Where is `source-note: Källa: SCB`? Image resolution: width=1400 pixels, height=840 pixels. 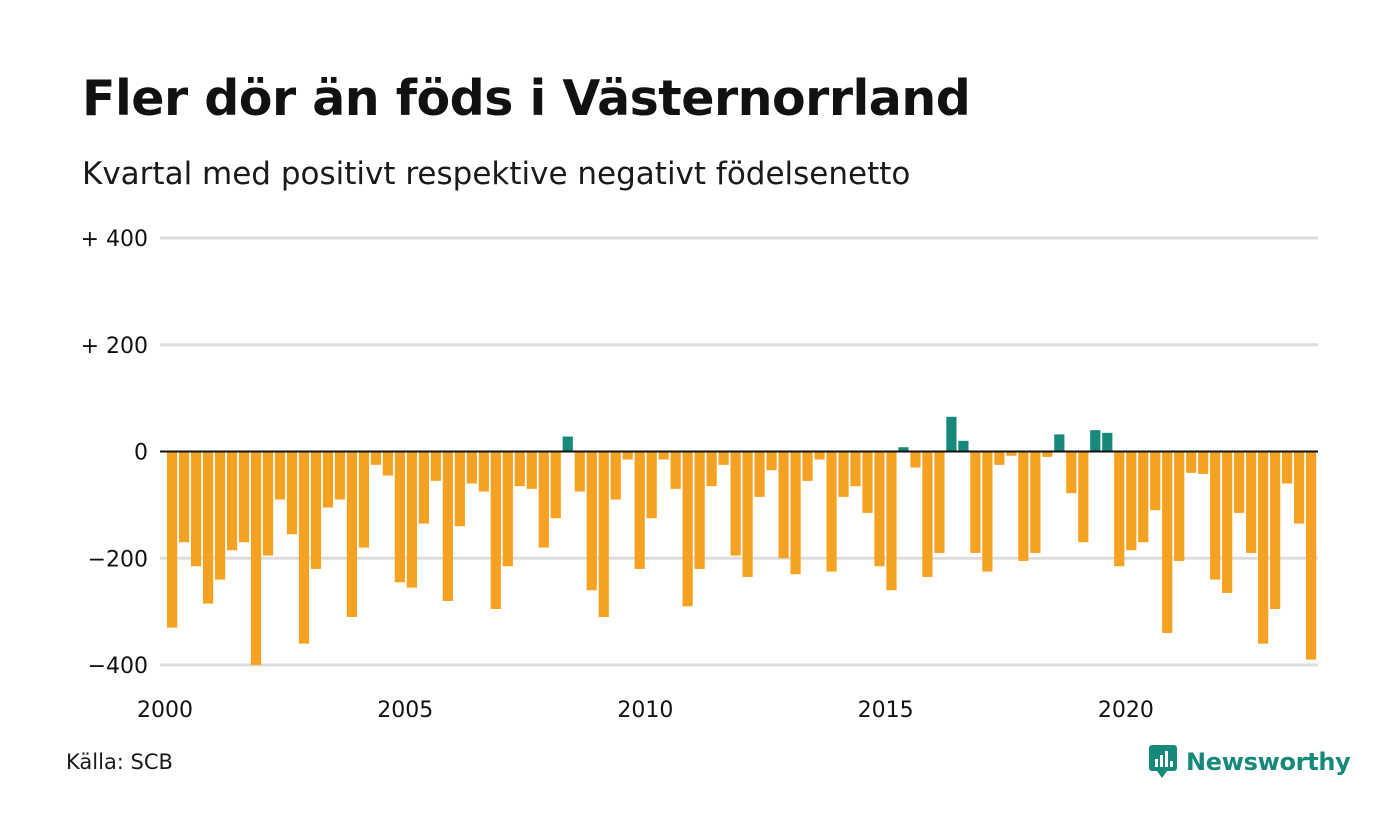 source-note: Källa: SCB is located at coordinates (119, 762).